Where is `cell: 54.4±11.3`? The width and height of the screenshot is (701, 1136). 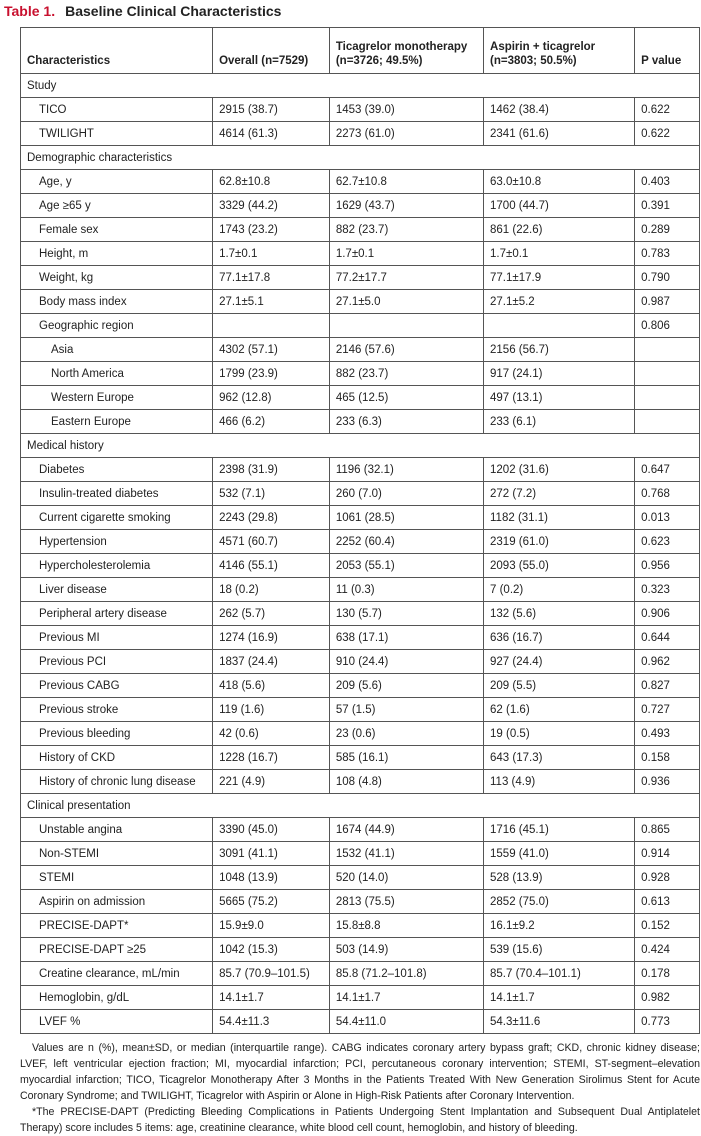 cell: 54.4±11.3 is located at coordinates (271, 1021).